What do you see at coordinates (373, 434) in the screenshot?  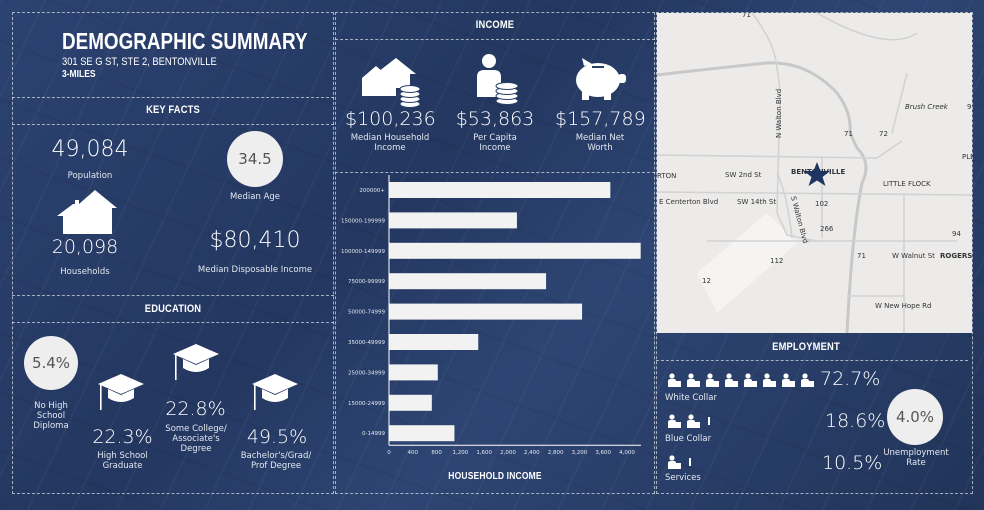 I see `category-label: 0-14999` at bounding box center [373, 434].